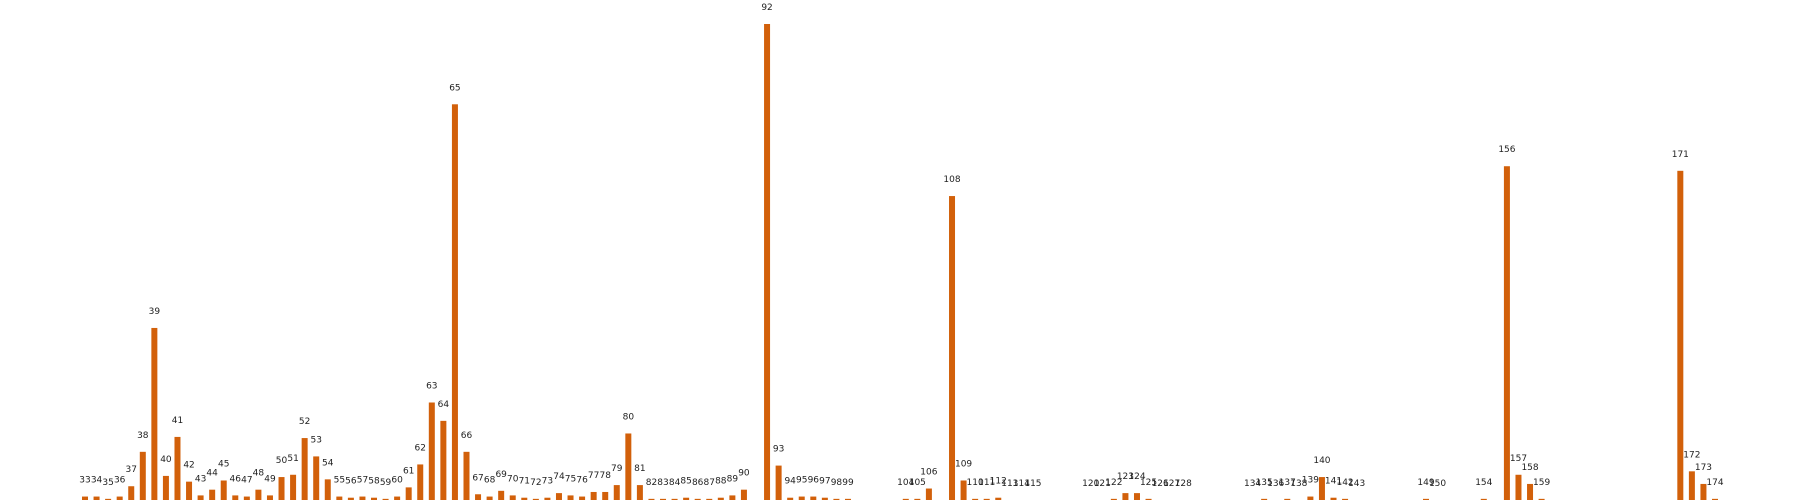 The image size is (1800, 500). I want to click on bar-label: 114, so click(1021, 484).